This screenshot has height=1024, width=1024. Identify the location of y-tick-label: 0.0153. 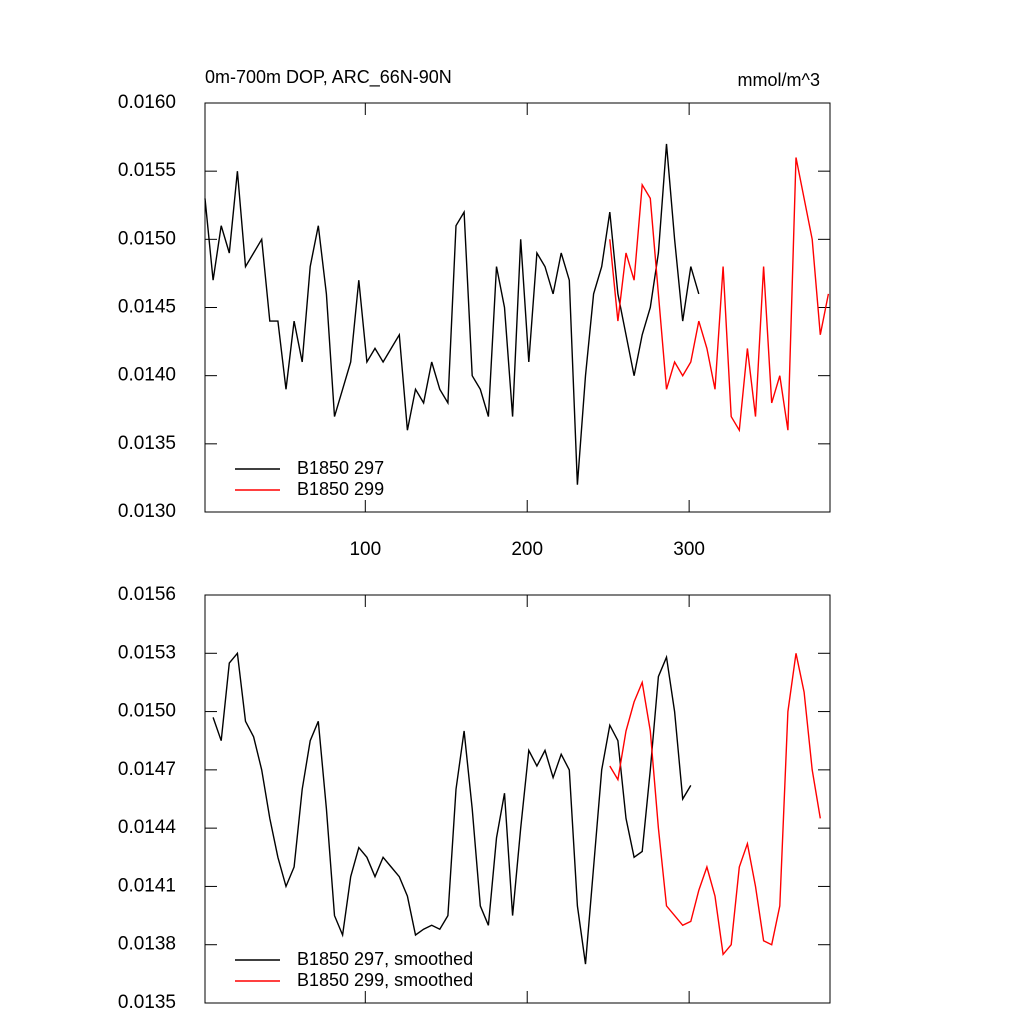
(147, 652).